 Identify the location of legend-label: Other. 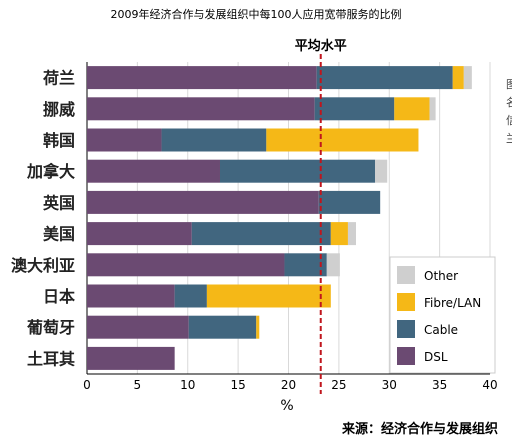
(441, 276).